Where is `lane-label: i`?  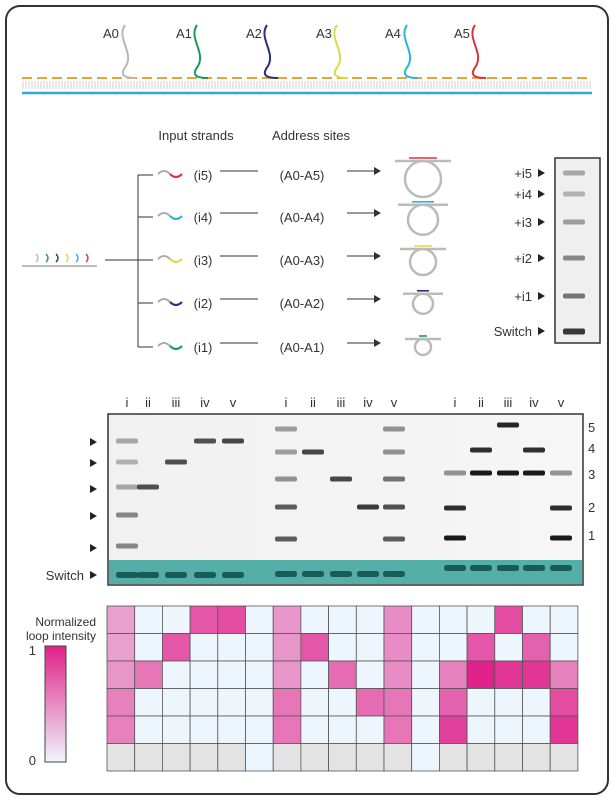
lane-label: i is located at coordinates (127, 402).